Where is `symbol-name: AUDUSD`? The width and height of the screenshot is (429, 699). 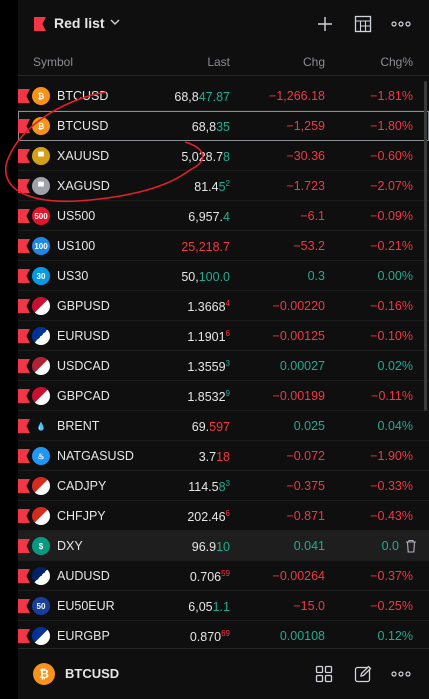
symbol-name: AUDUSD is located at coordinates (83, 576).